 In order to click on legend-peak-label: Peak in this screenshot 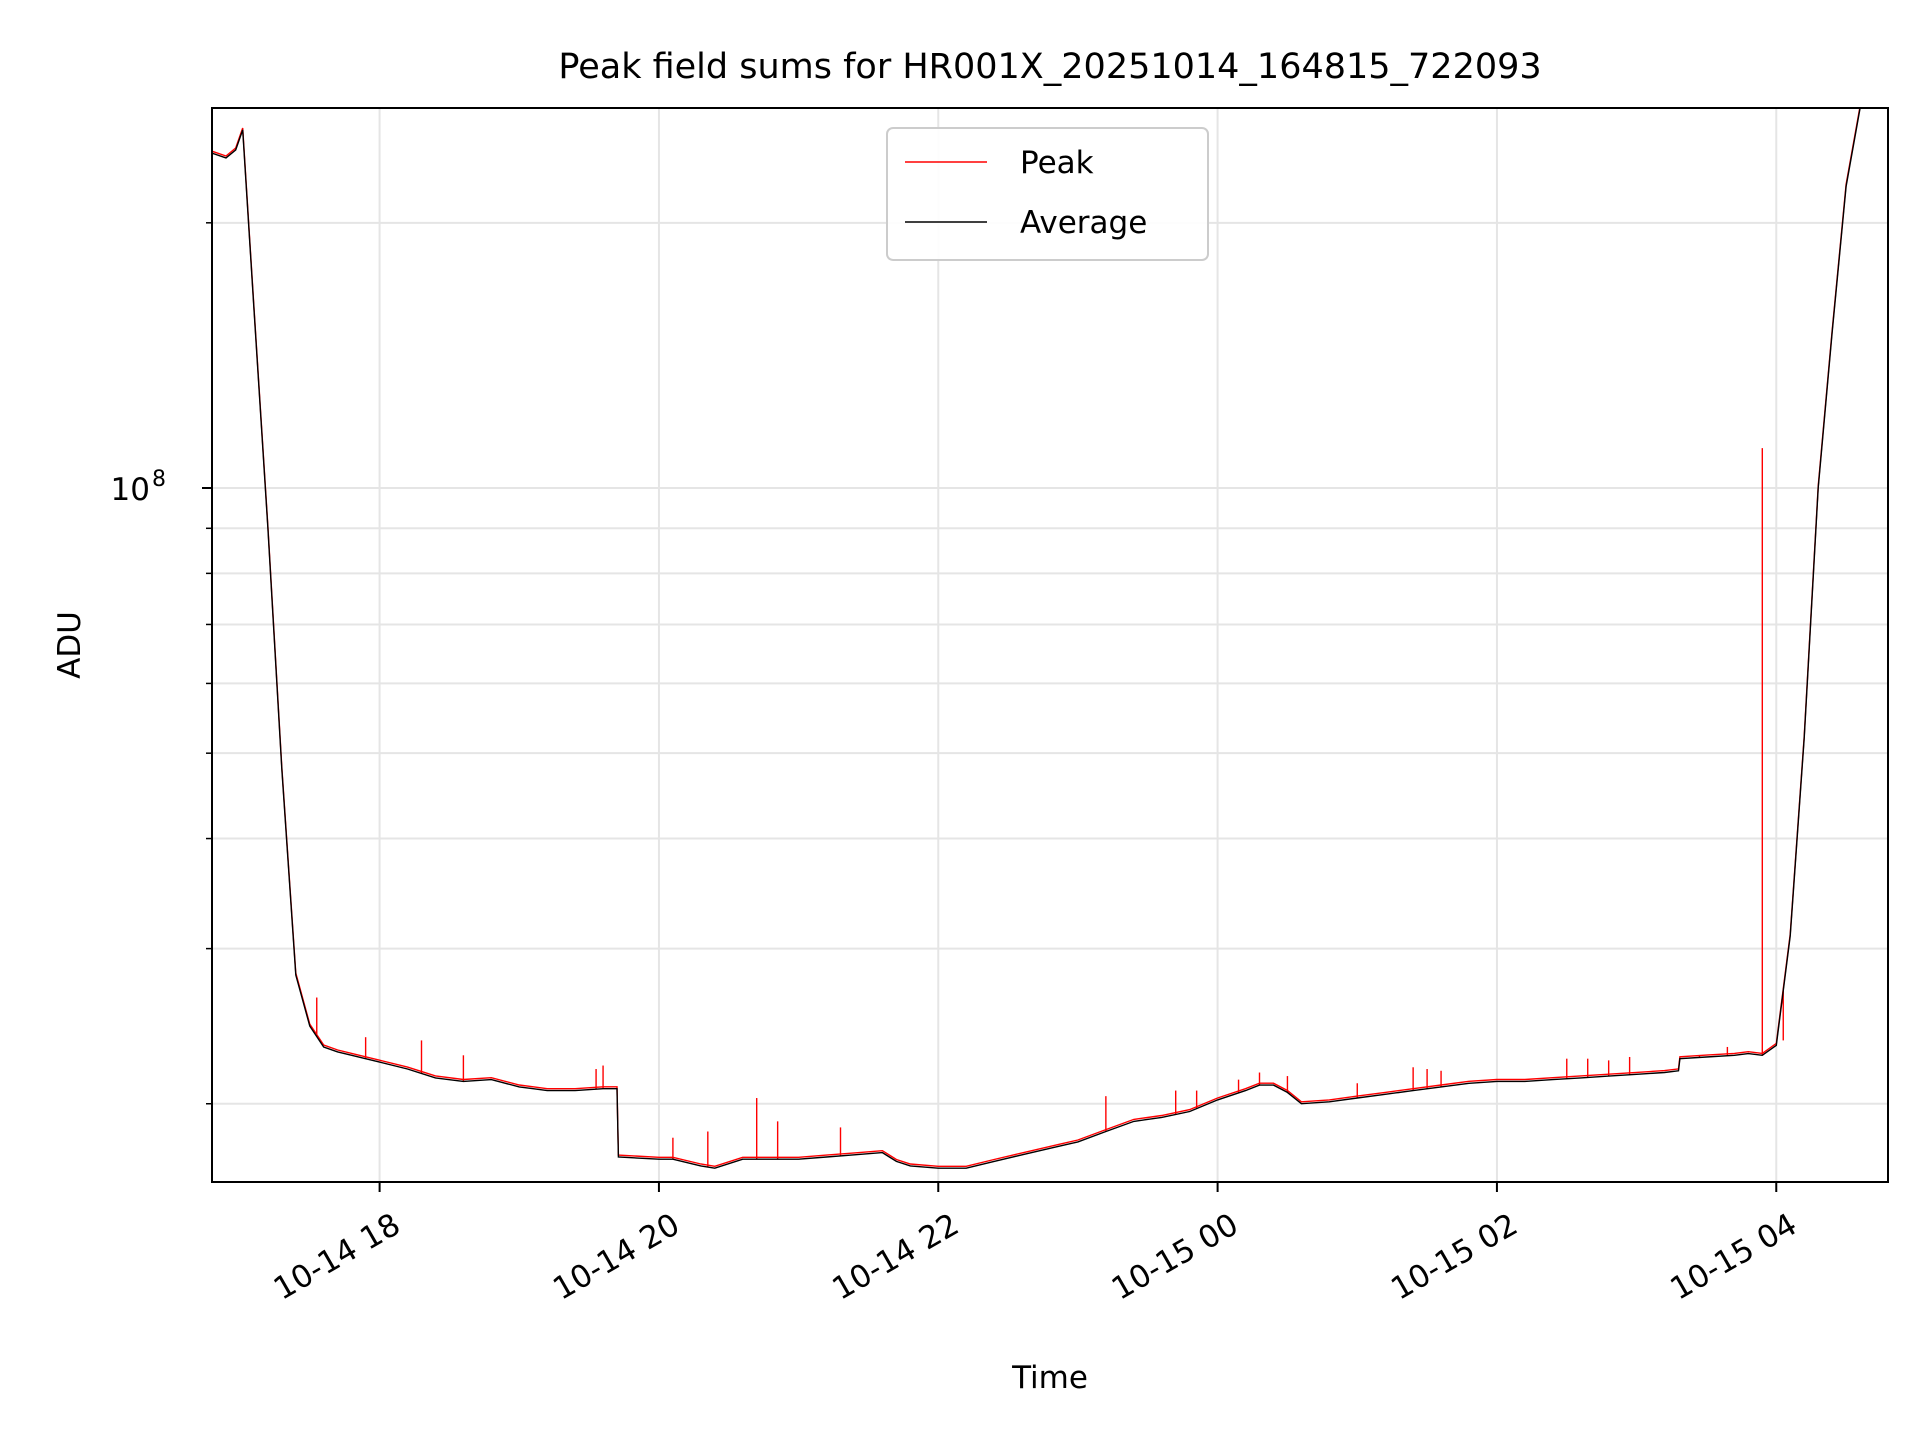, I will do `click(1057, 163)`.